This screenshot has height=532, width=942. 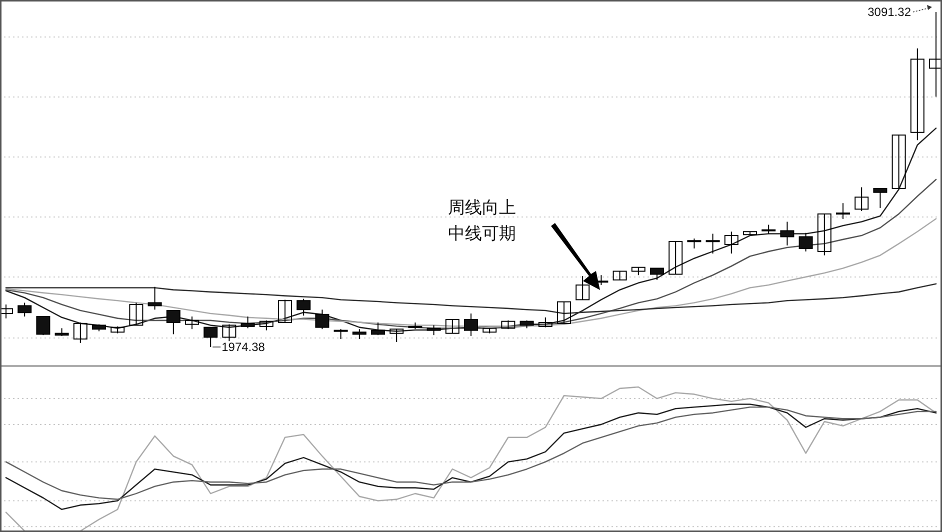 What do you see at coordinates (482, 233) in the screenshot?
I see `annotation: 中线可期` at bounding box center [482, 233].